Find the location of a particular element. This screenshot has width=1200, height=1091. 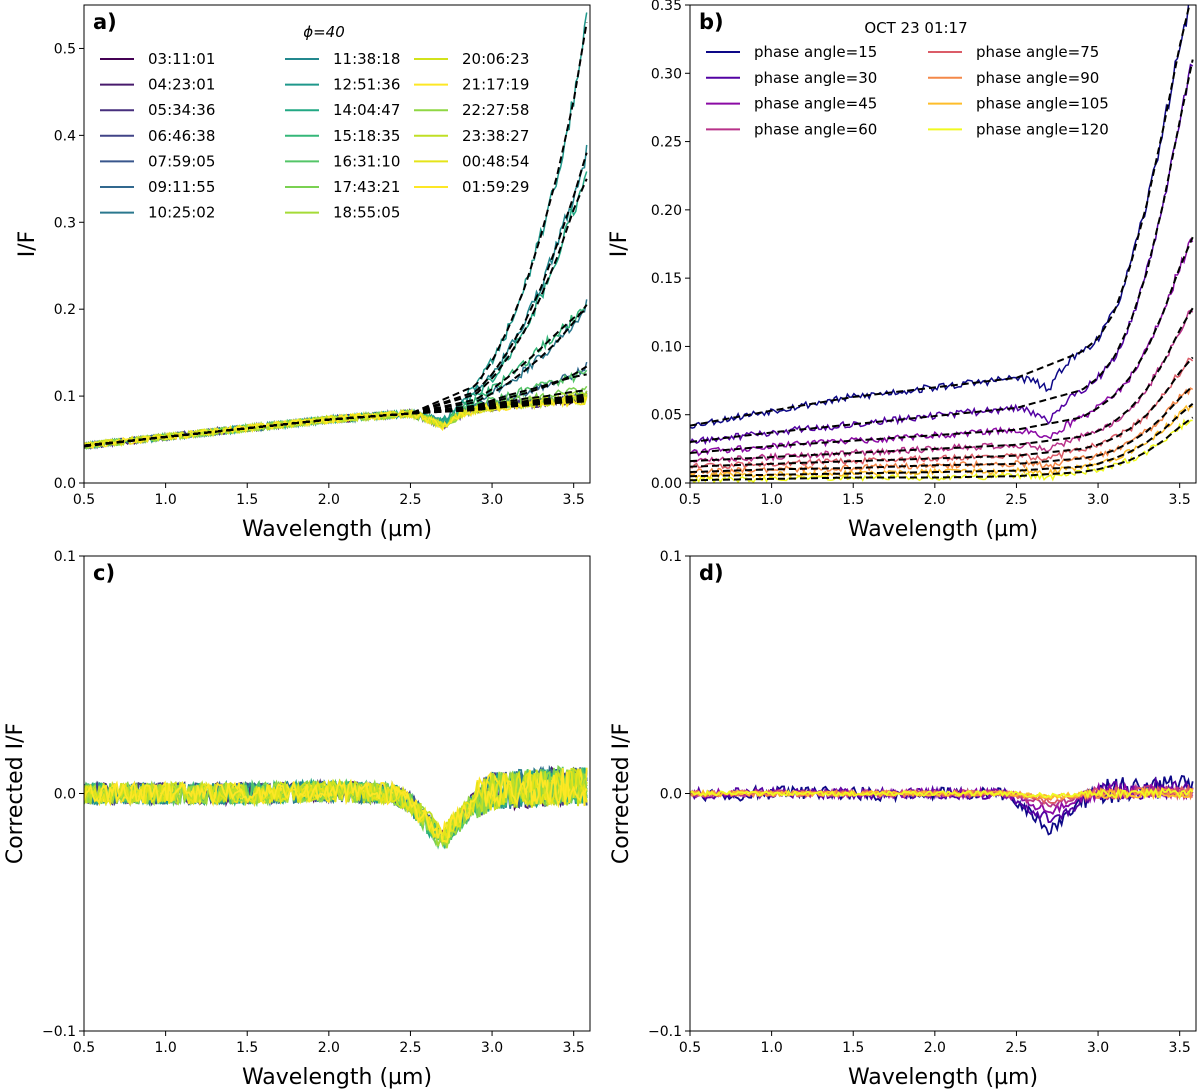

y-axis-label: I/F is located at coordinates (619, 244).